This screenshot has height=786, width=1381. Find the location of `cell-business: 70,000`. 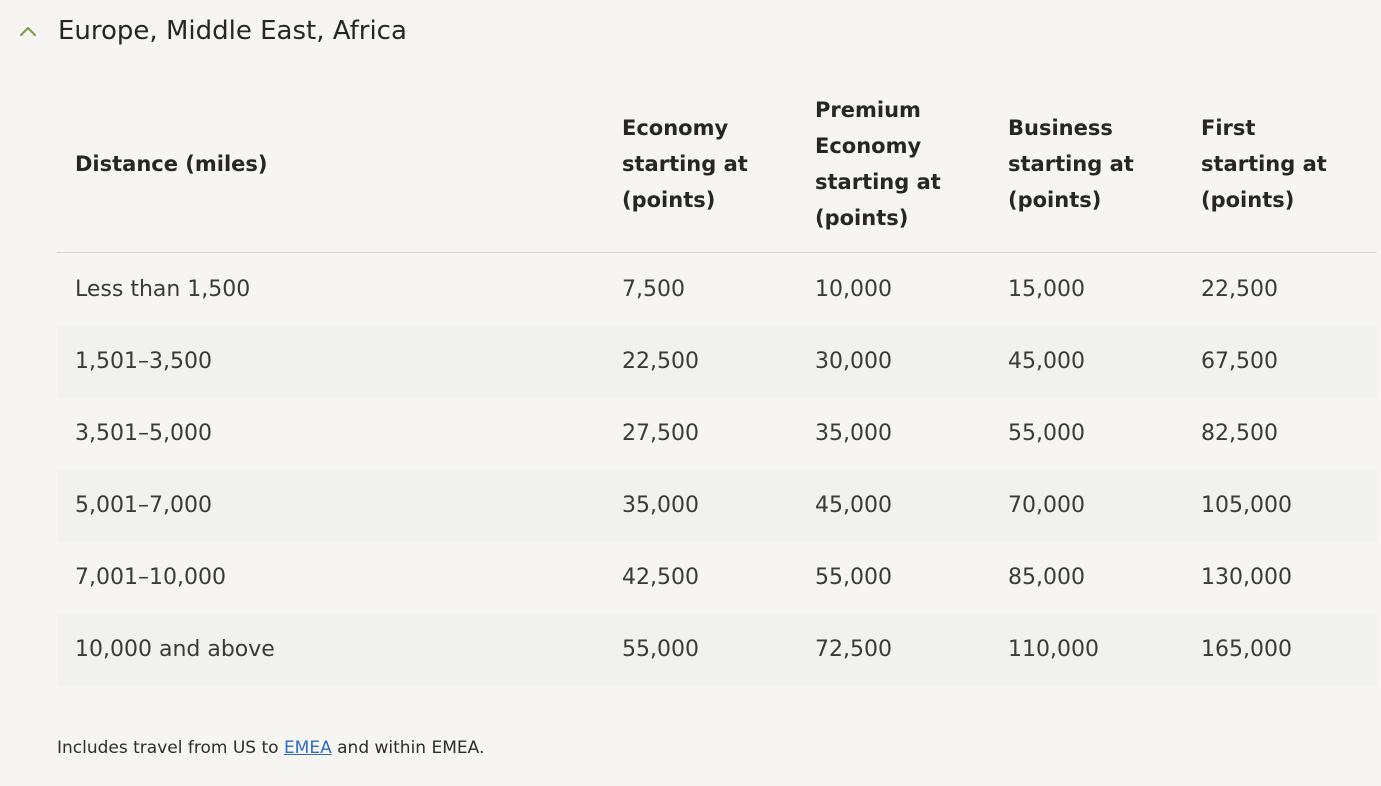

cell-business: 70,000 is located at coordinates (1086, 505).